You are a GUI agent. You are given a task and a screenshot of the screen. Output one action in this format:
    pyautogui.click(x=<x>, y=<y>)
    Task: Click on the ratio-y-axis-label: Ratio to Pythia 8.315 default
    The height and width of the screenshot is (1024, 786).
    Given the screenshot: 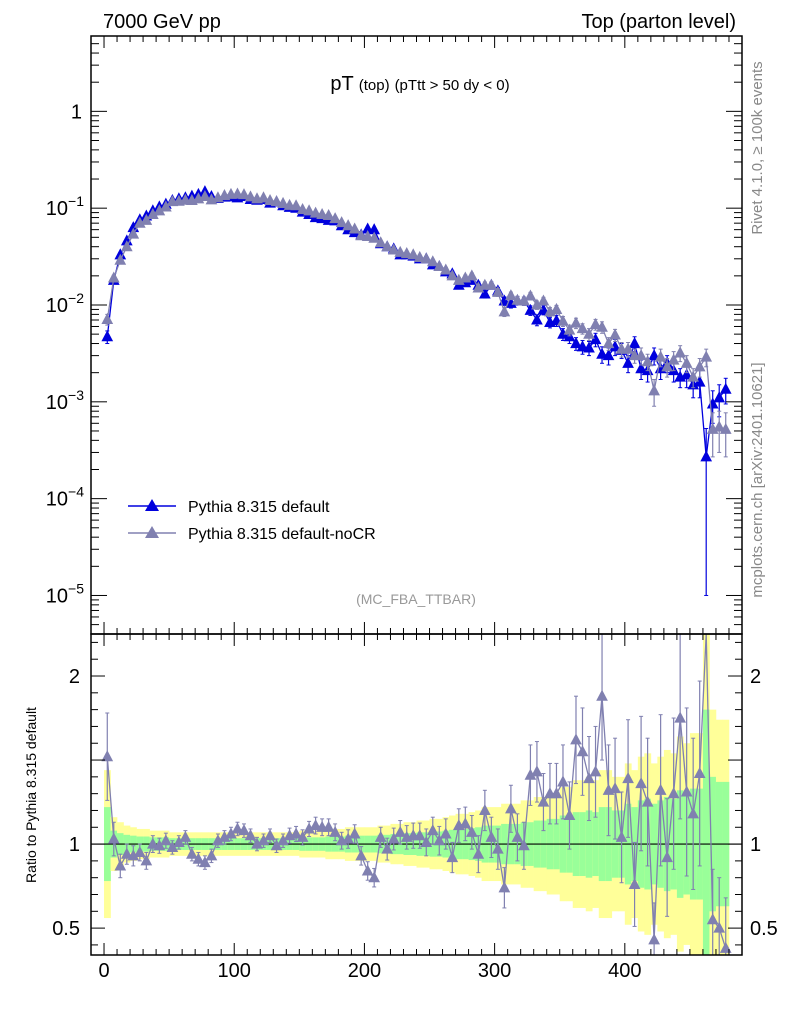 What is the action you would take?
    pyautogui.click(x=31, y=795)
    